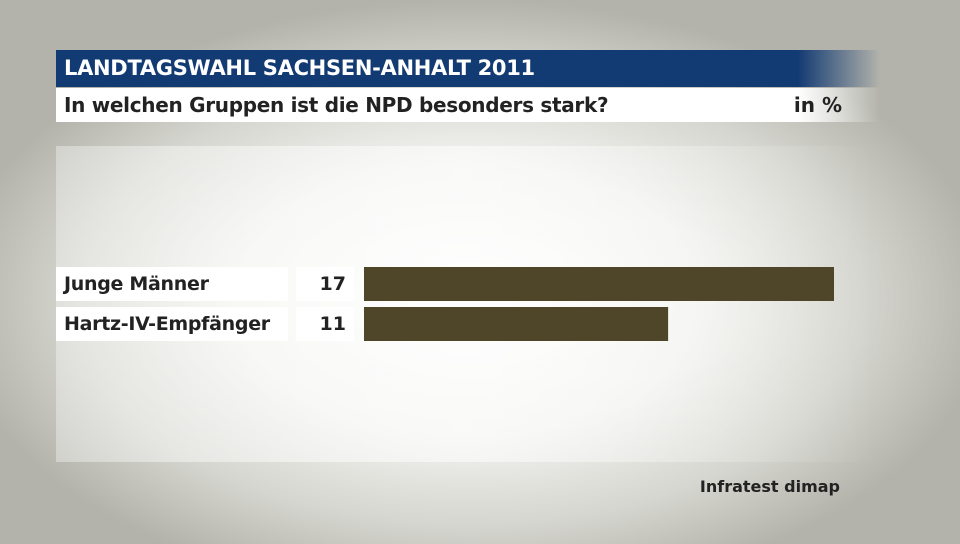  What do you see at coordinates (332, 284) in the screenshot?
I see `value-label: 17` at bounding box center [332, 284].